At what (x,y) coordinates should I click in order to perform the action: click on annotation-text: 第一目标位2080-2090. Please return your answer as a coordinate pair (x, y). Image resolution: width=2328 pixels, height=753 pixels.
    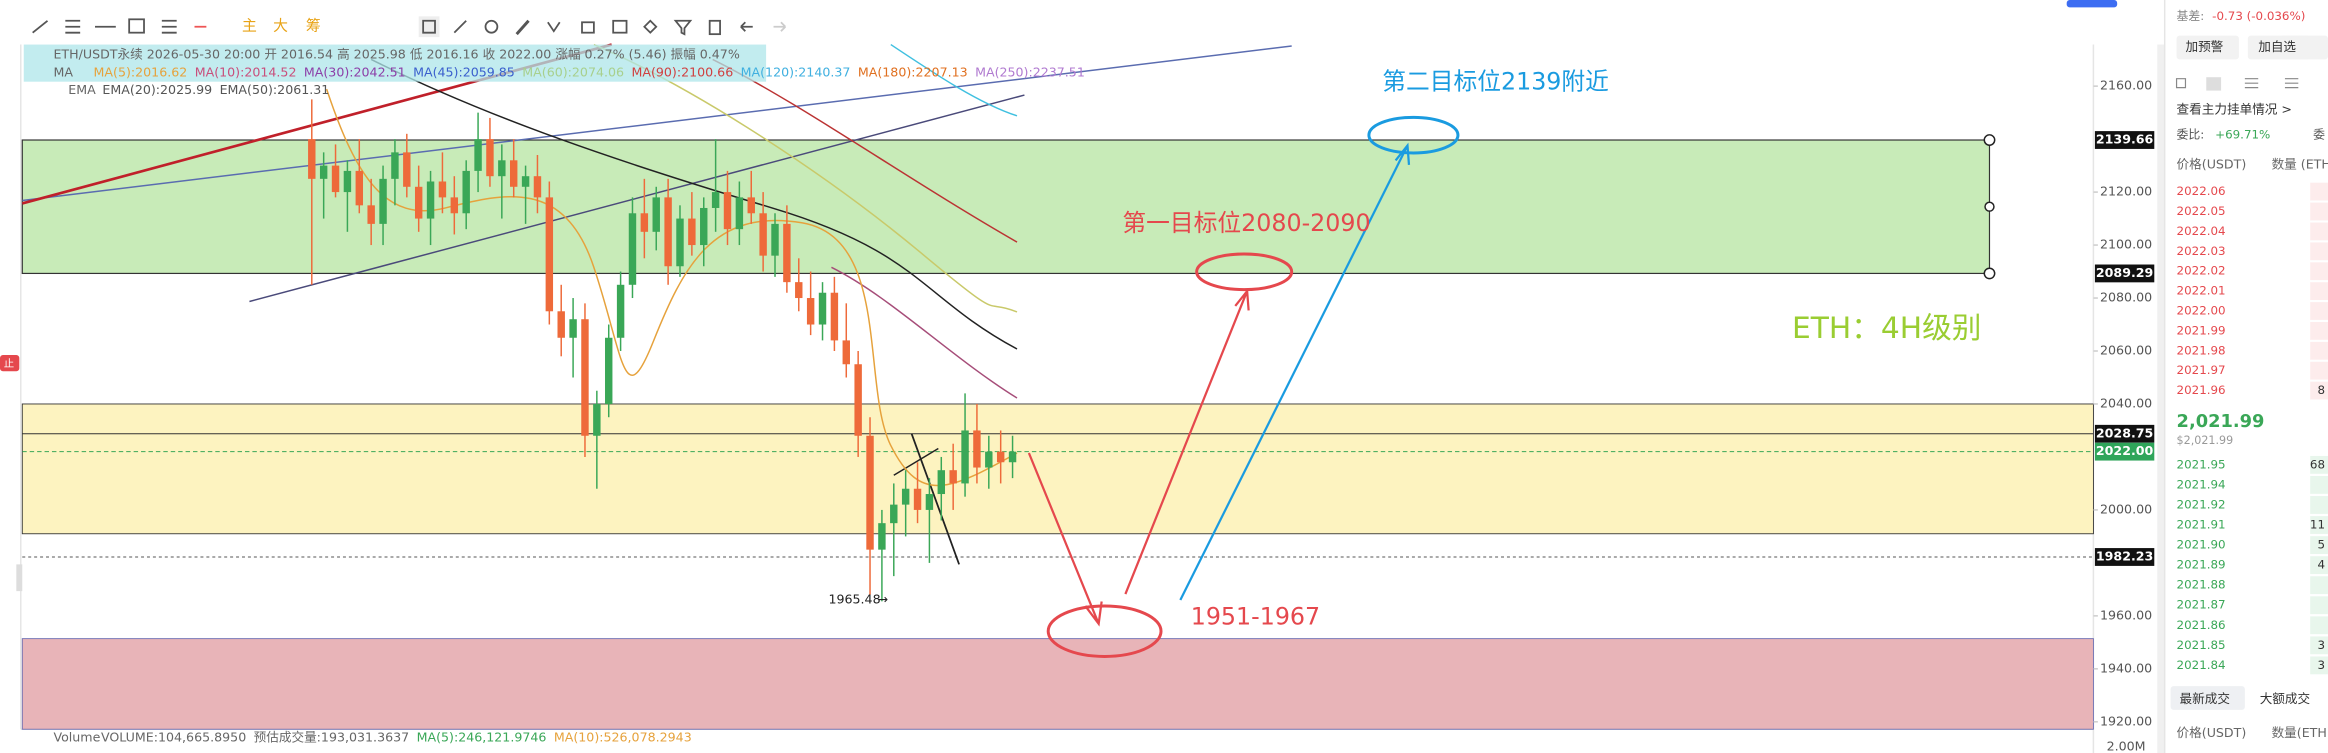
    Looking at the image, I should click on (1246, 223).